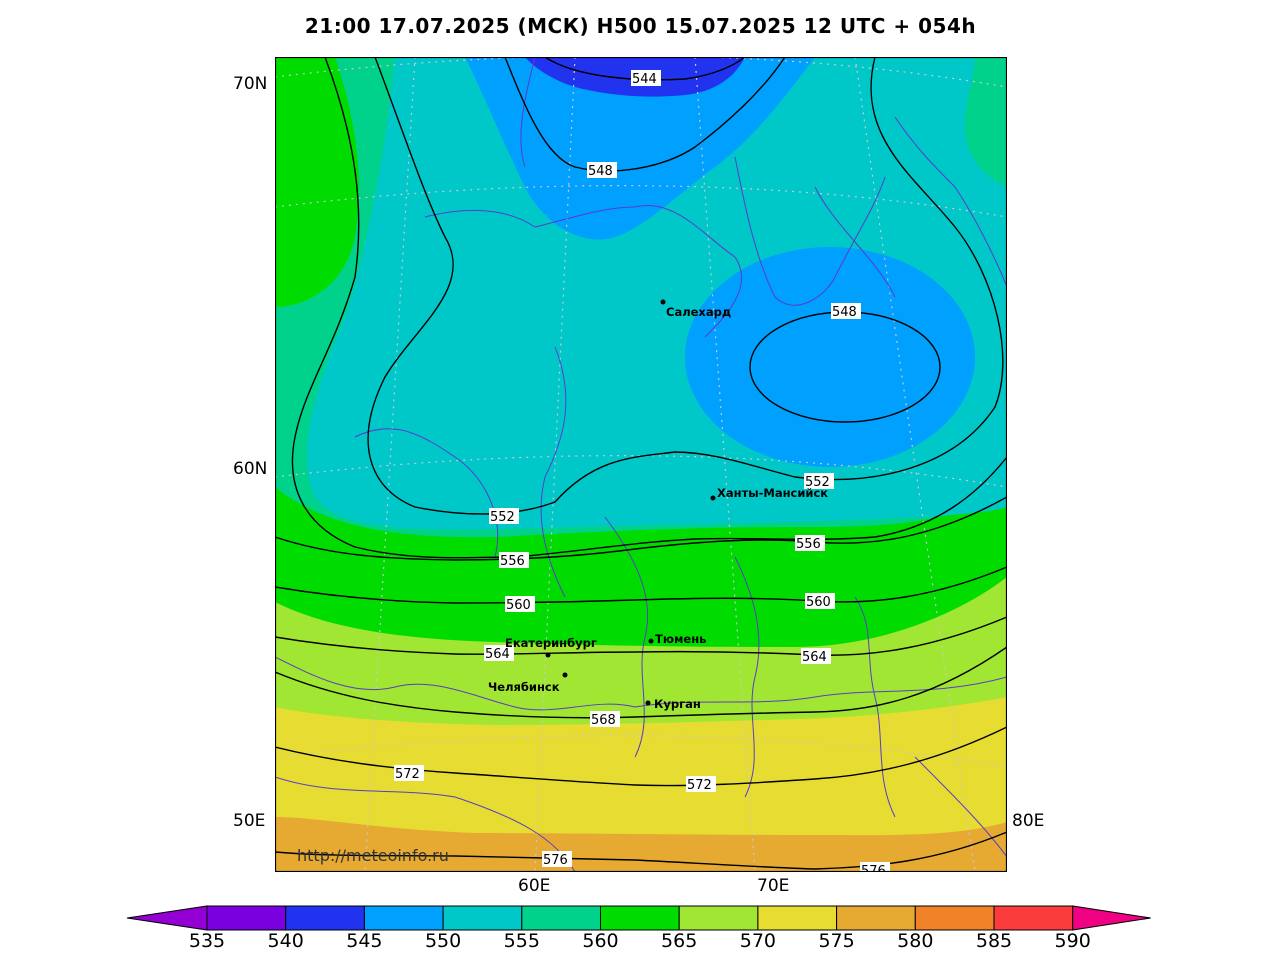 The width and height of the screenshot is (1281, 963). Describe the element at coordinates (250, 84) in the screenshot. I see `lat-label-70n: 70N` at that location.